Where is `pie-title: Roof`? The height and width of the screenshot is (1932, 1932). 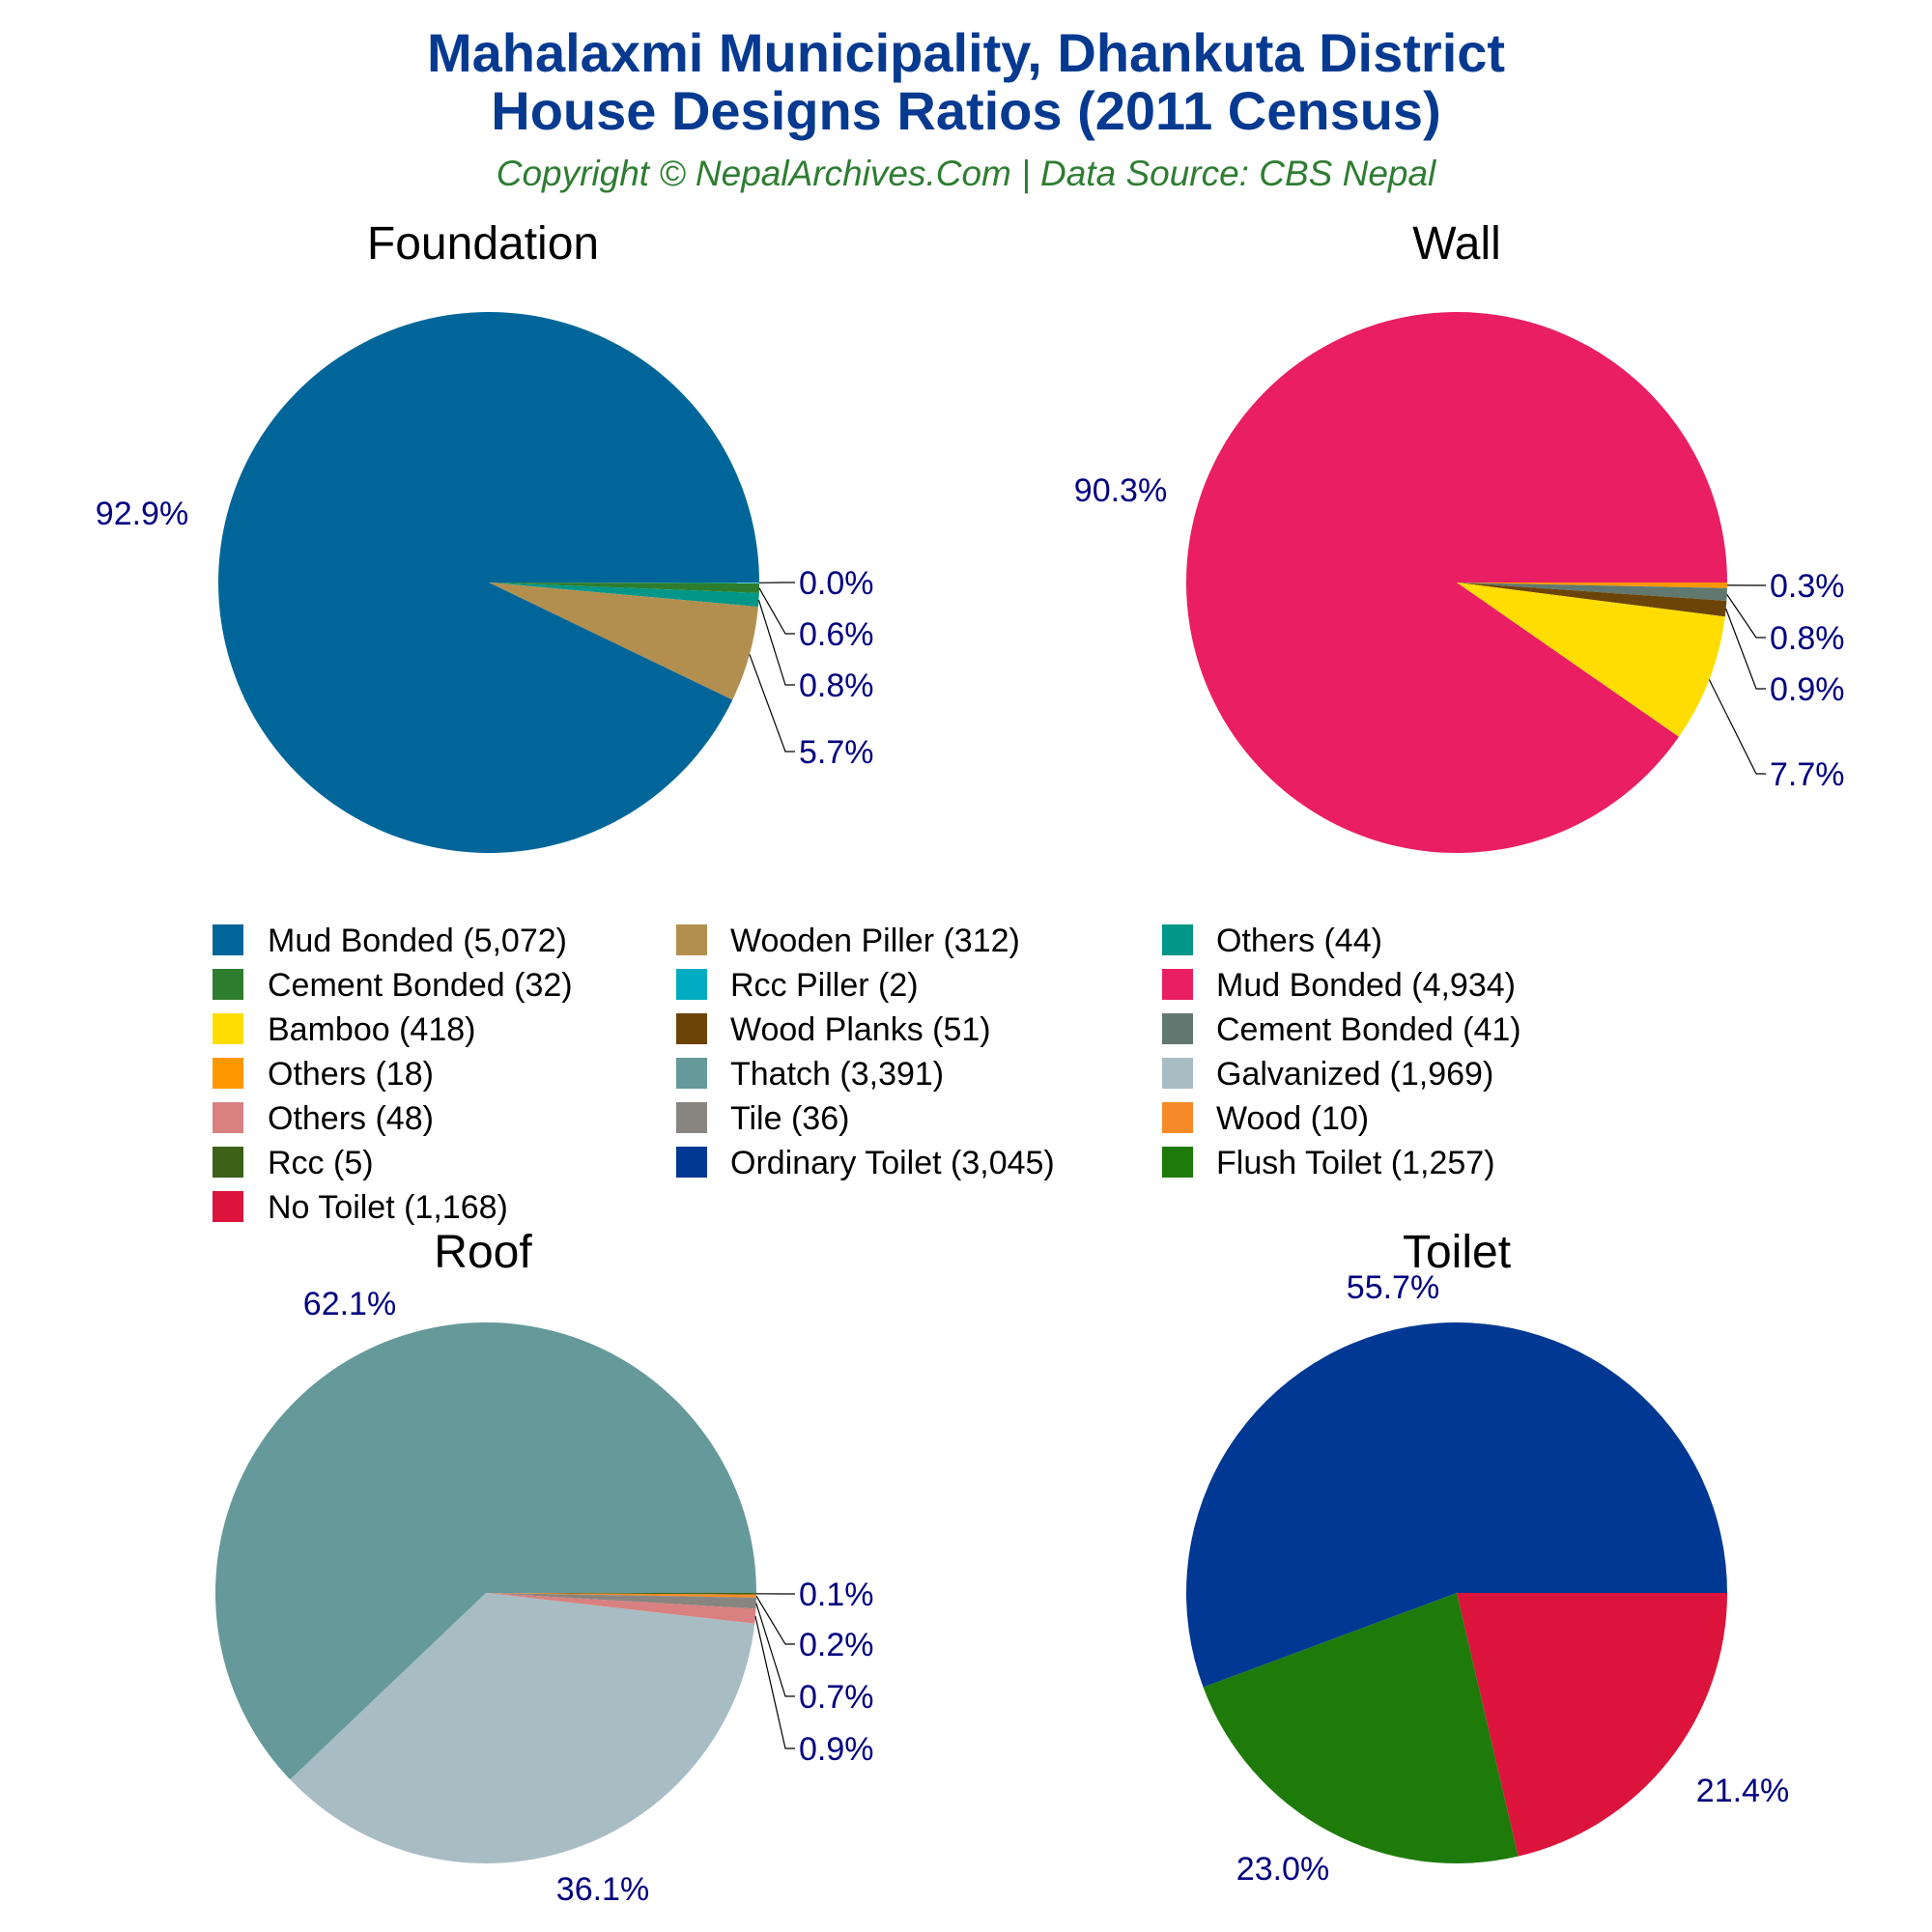
pie-title: Roof is located at coordinates (483, 1252).